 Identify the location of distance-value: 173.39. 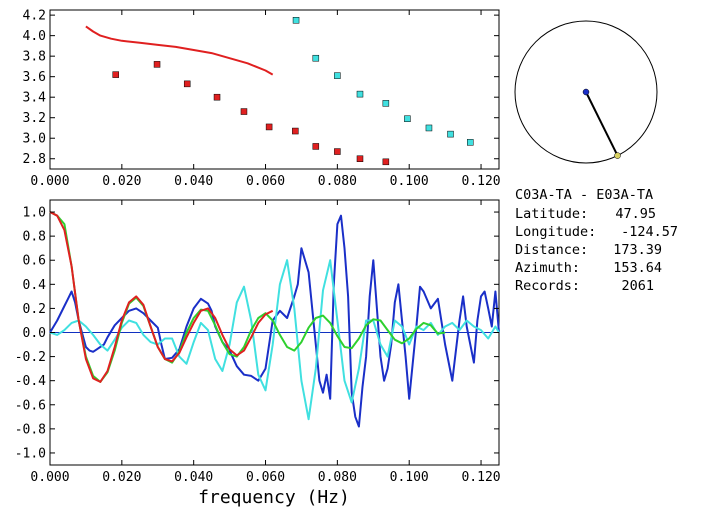
(637, 250).